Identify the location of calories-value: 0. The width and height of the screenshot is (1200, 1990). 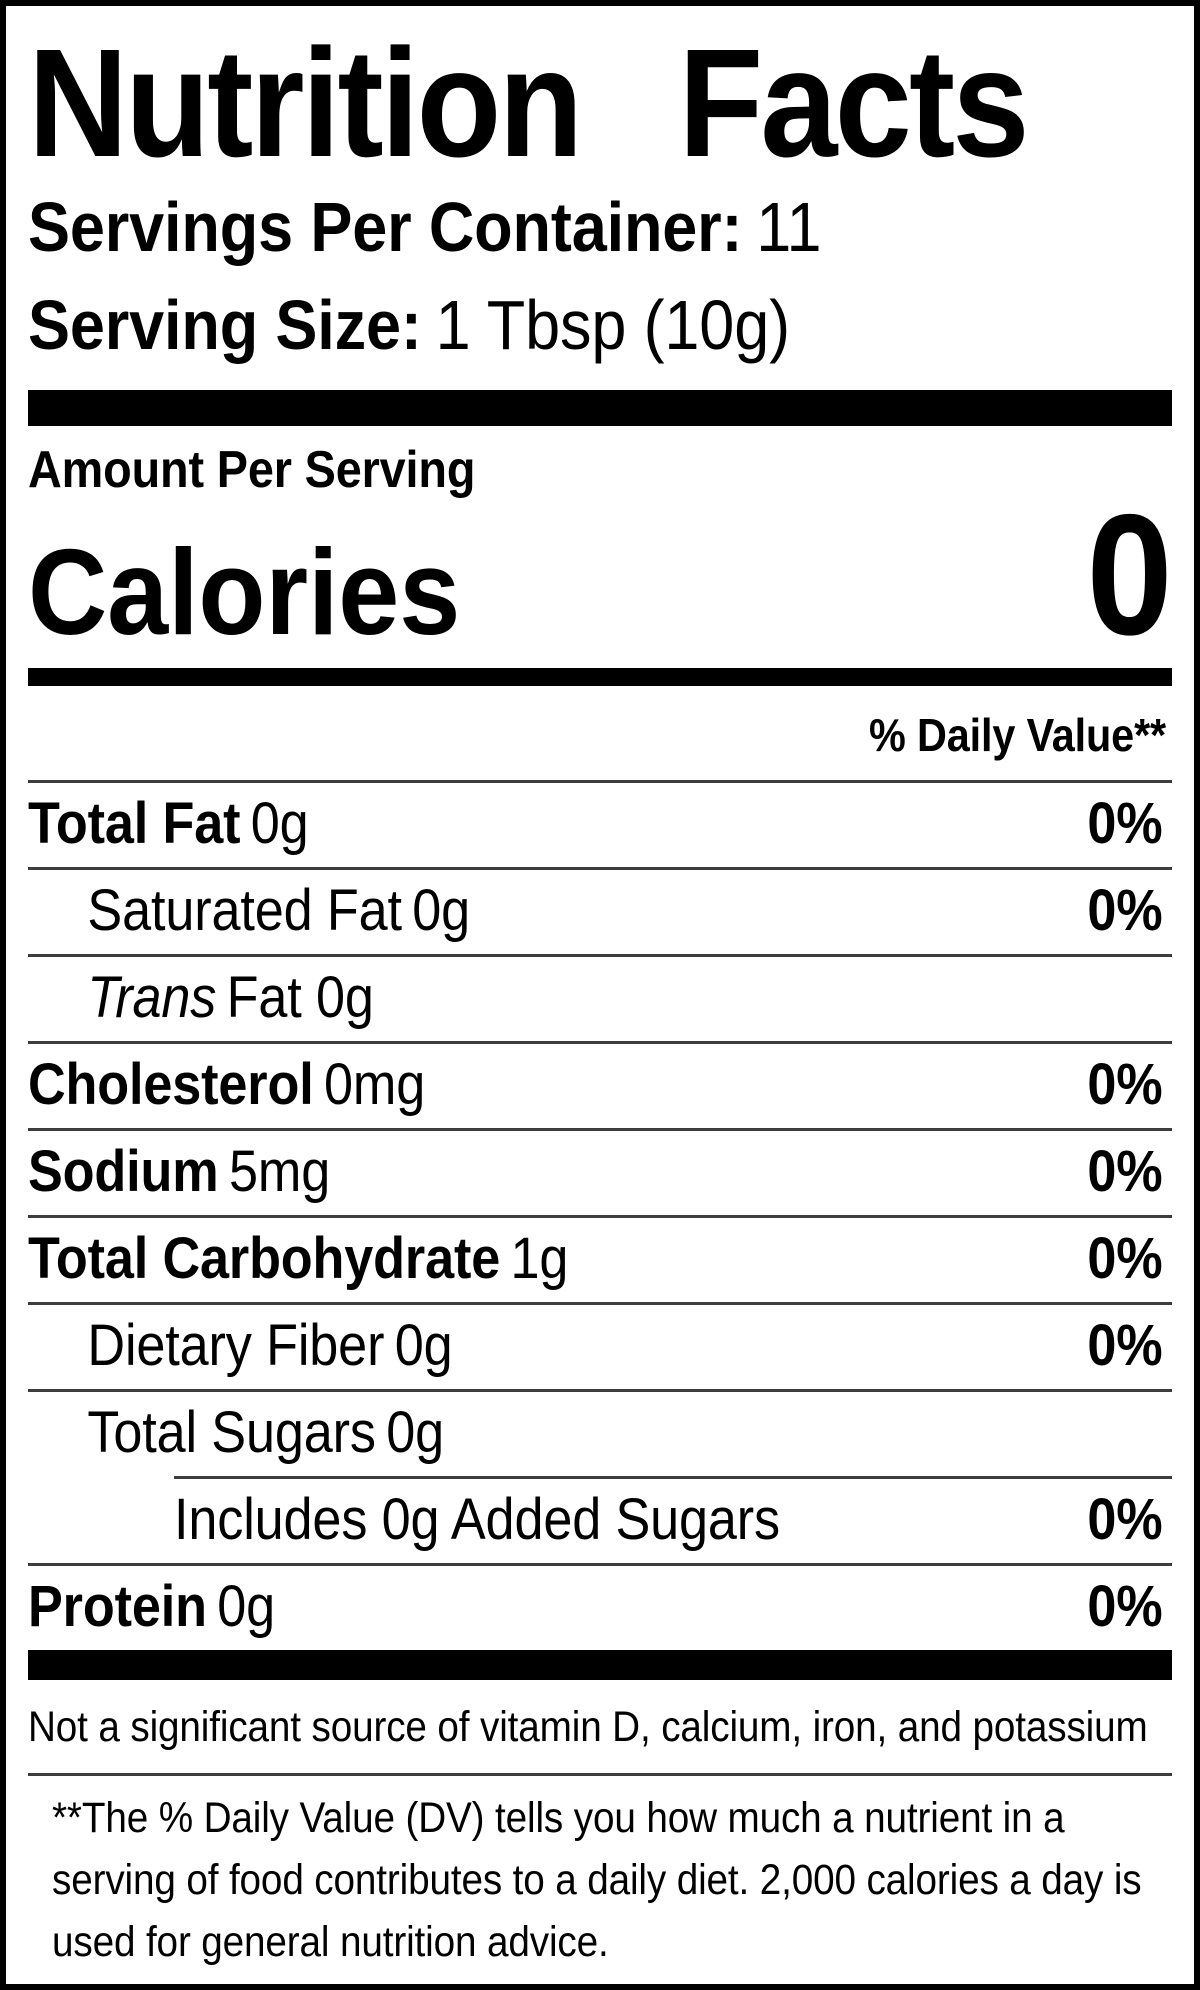
(1129, 575).